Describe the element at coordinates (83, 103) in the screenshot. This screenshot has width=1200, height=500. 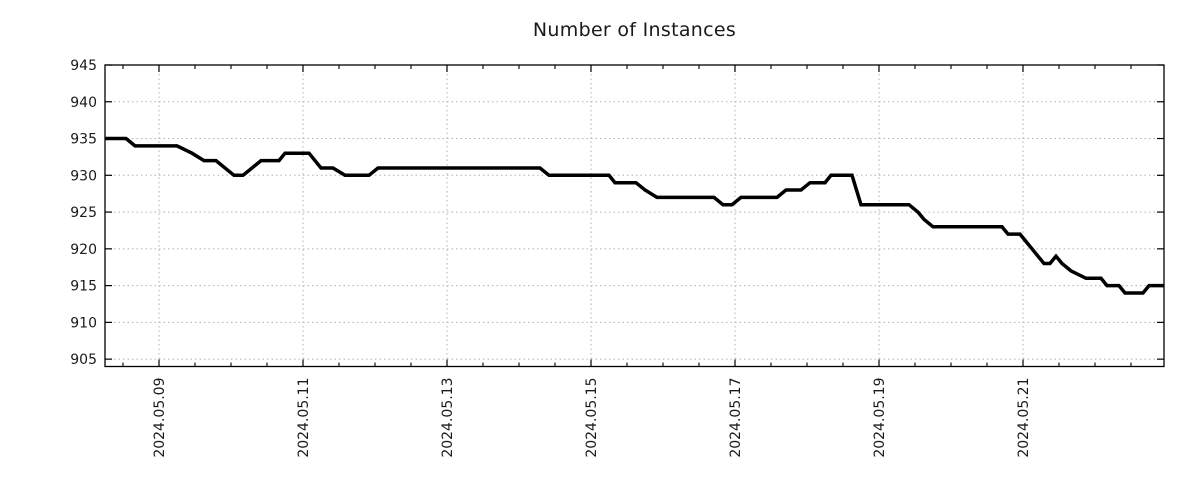
I see `y-tick-label: 940` at that location.